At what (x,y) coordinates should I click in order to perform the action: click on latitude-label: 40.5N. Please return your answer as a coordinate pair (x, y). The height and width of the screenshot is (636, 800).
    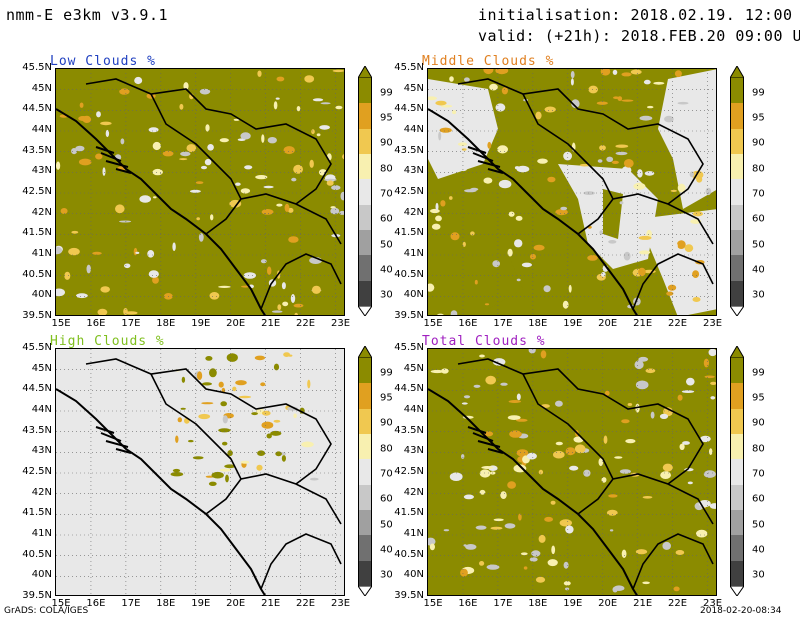
    Looking at the image, I should click on (409, 554).